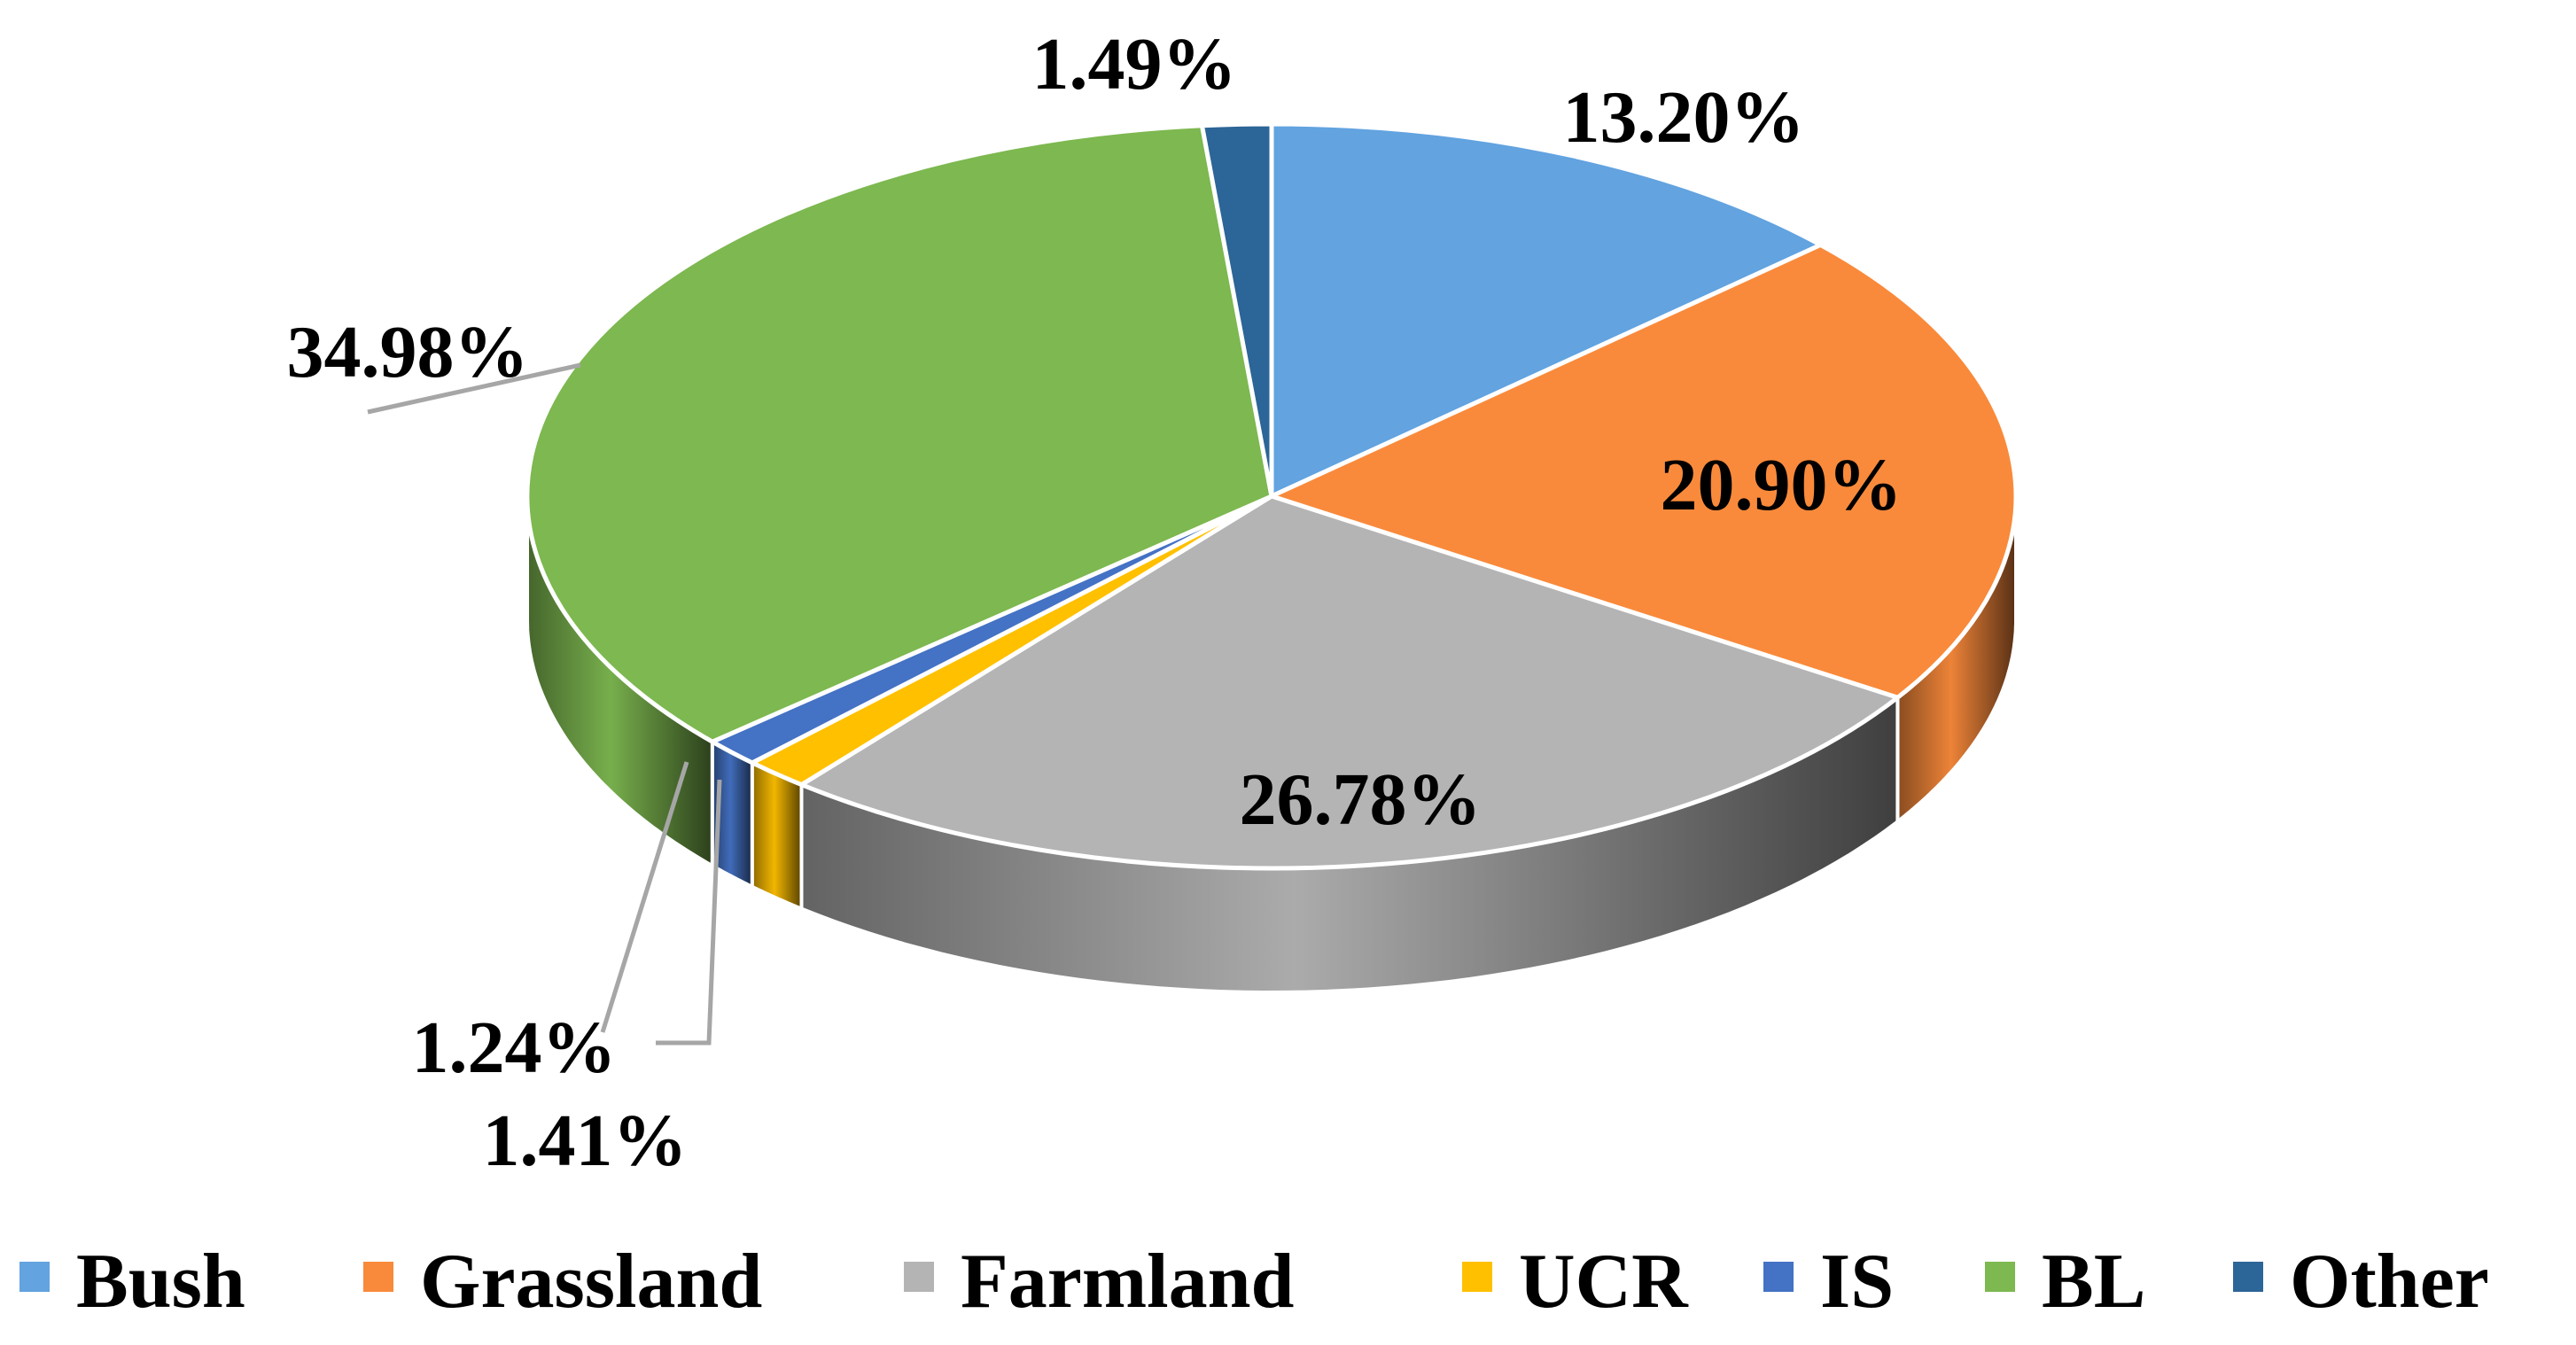 The image size is (2576, 1345). I want to click on legend-label-bl: BL, so click(2094, 1282).